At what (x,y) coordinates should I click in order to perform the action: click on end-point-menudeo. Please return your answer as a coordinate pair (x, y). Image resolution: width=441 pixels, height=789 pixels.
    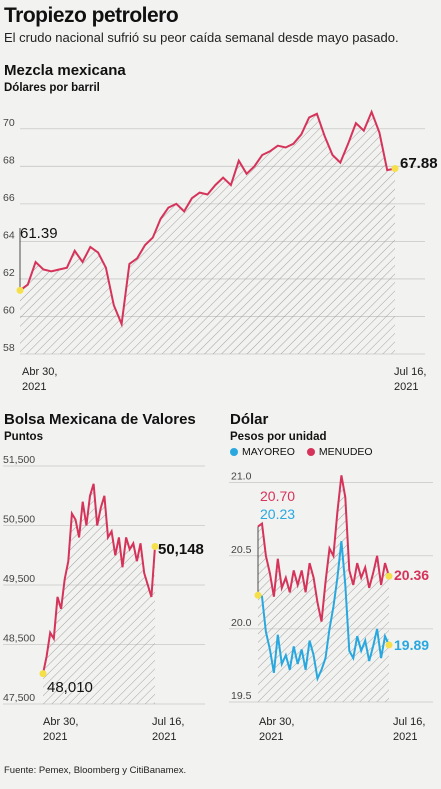
    Looking at the image, I should click on (389, 576).